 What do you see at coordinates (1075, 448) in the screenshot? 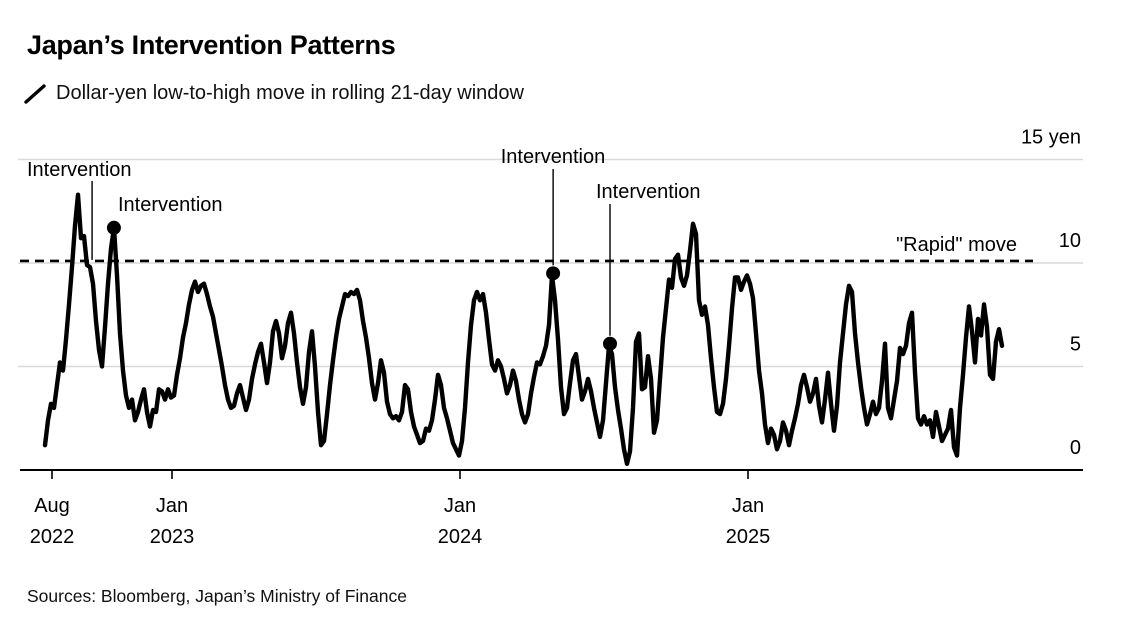
I see `y-tick-label-0: 0` at bounding box center [1075, 448].